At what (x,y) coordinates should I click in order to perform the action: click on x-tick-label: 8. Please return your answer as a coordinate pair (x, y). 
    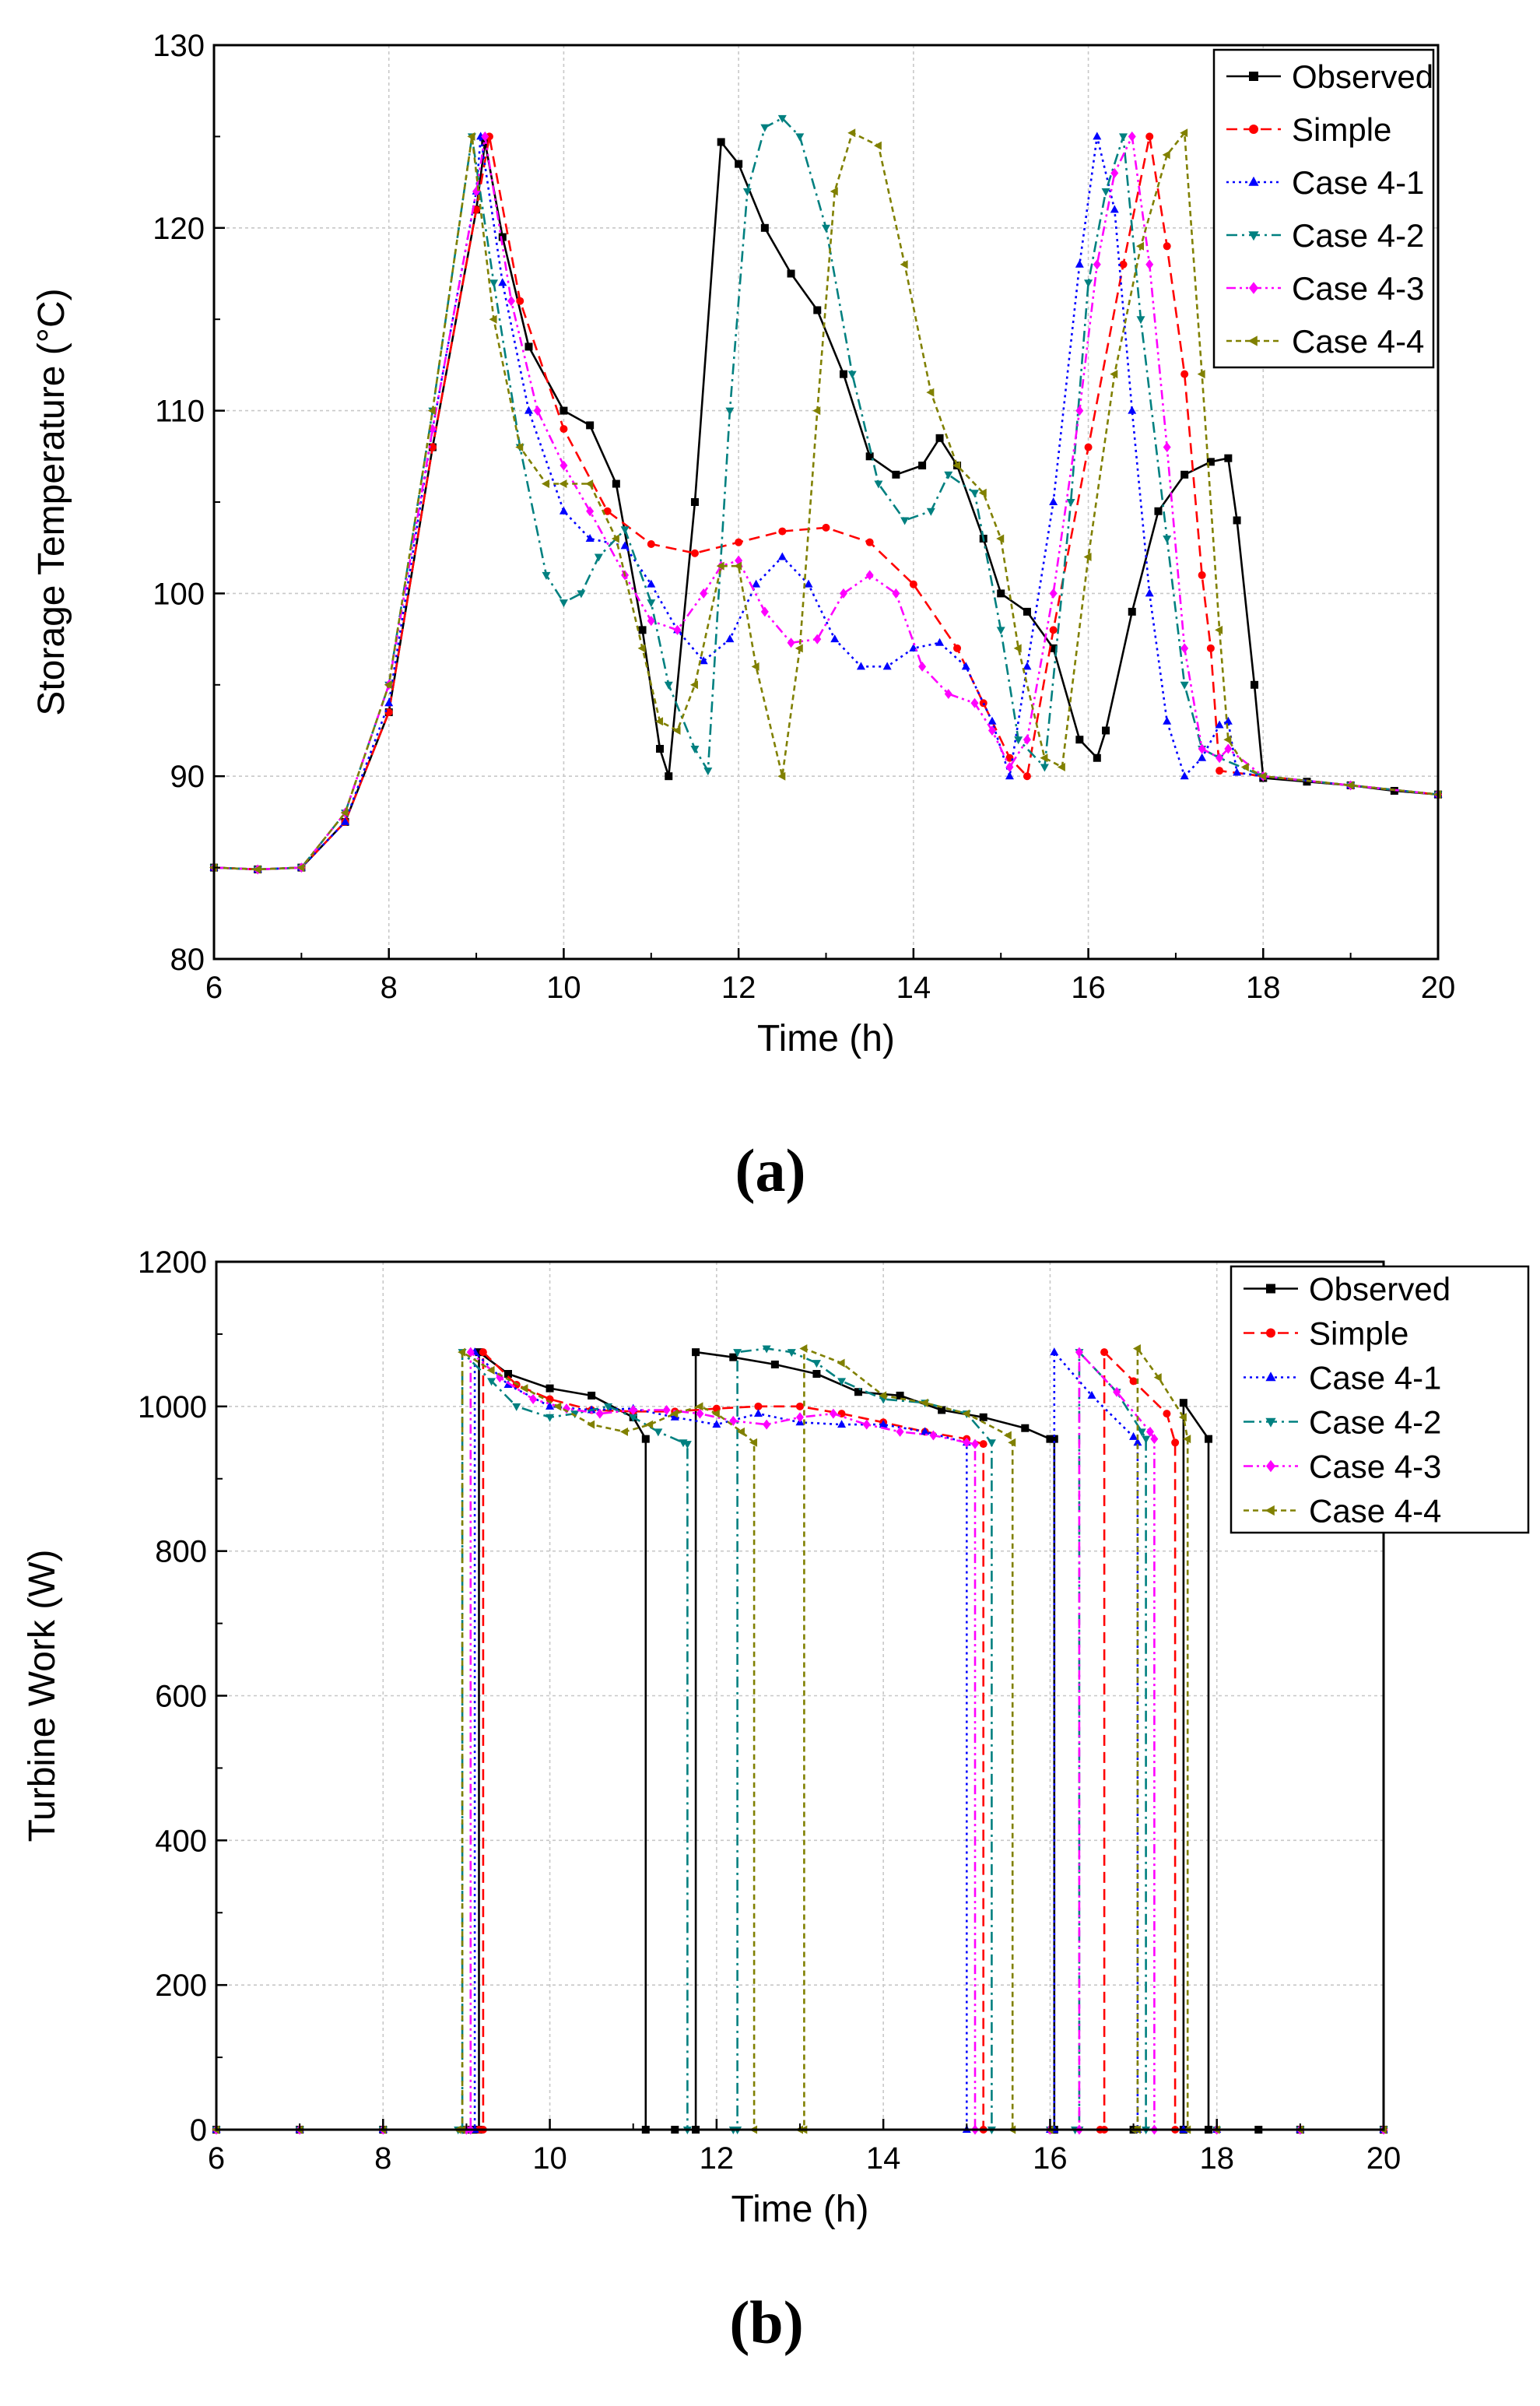
    Looking at the image, I should click on (389, 988).